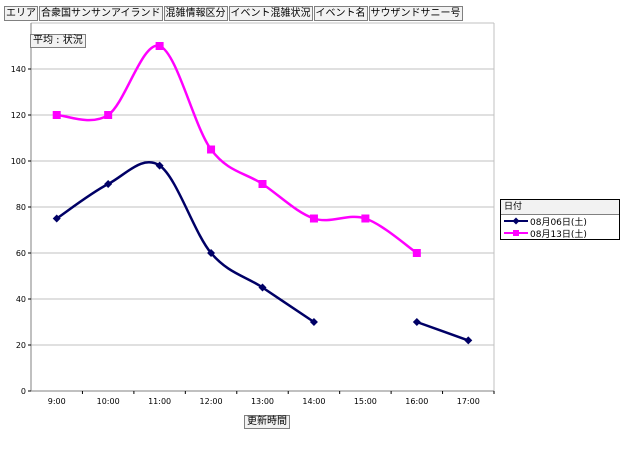 Image resolution: width=640 pixels, height=453 pixels. What do you see at coordinates (365, 401) in the screenshot?
I see `x-tick-label: 15:00` at bounding box center [365, 401].